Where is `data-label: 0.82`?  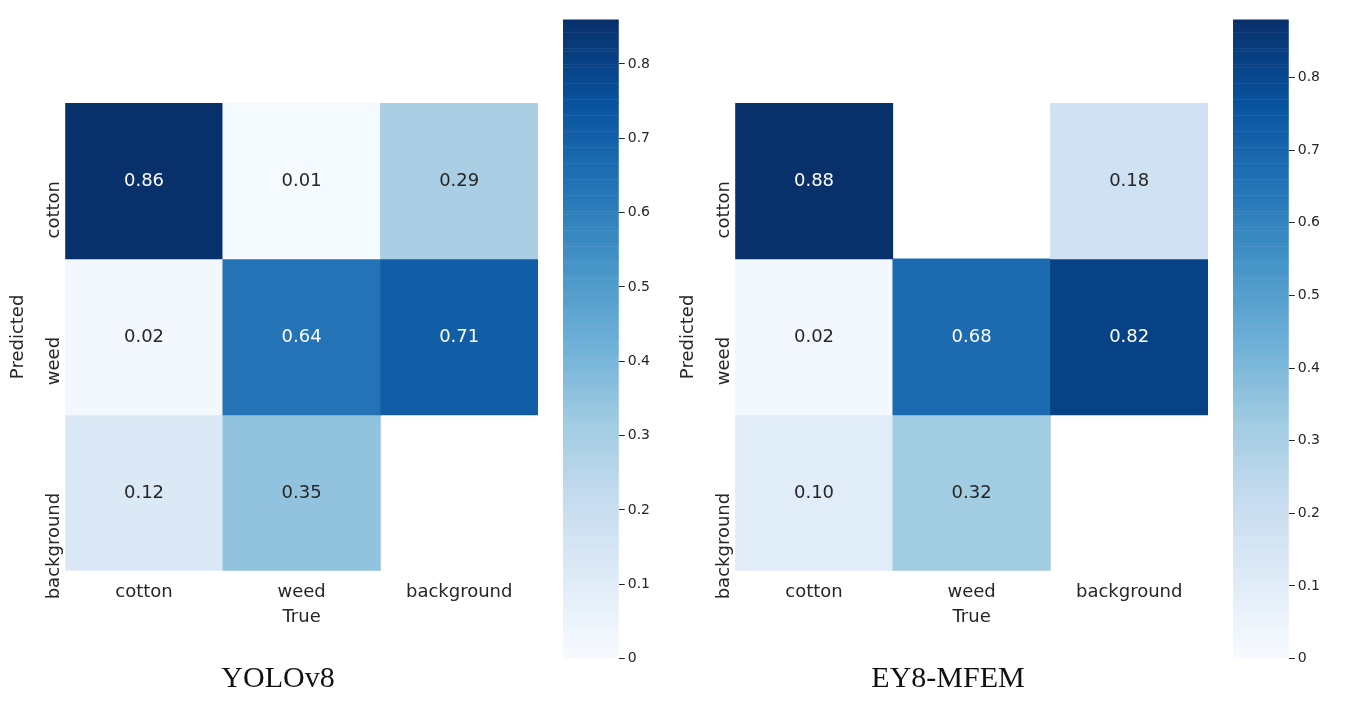 data-label: 0.82 is located at coordinates (1129, 335).